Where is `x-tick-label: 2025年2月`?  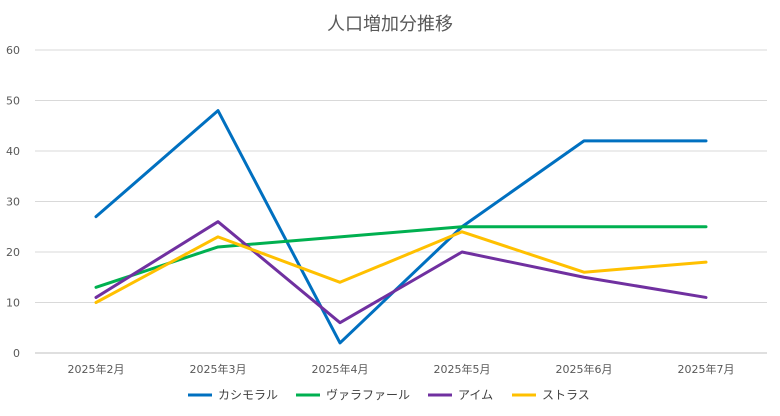
x-tick-label: 2025年2月 is located at coordinates (96, 369).